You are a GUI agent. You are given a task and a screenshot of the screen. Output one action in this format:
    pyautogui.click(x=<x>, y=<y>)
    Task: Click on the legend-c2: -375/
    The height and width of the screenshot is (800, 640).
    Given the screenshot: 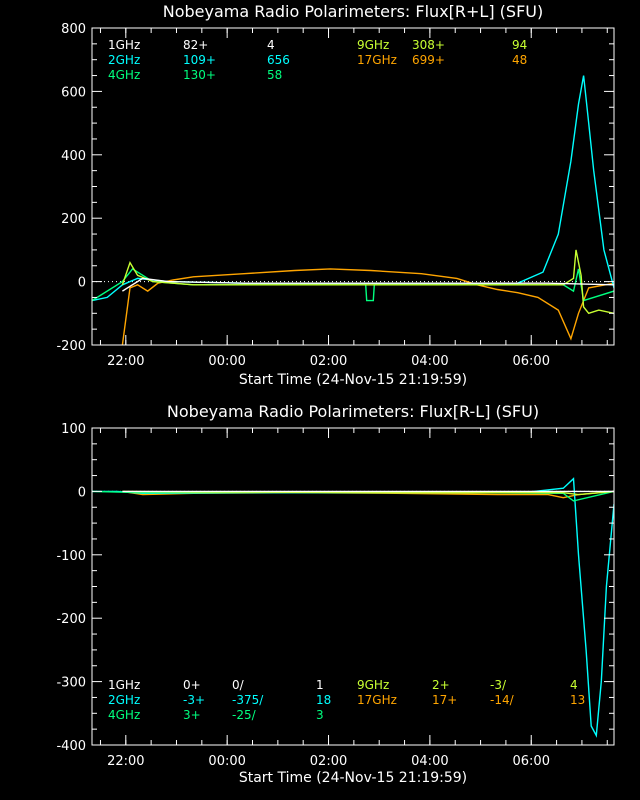 What is the action you would take?
    pyautogui.click(x=248, y=700)
    